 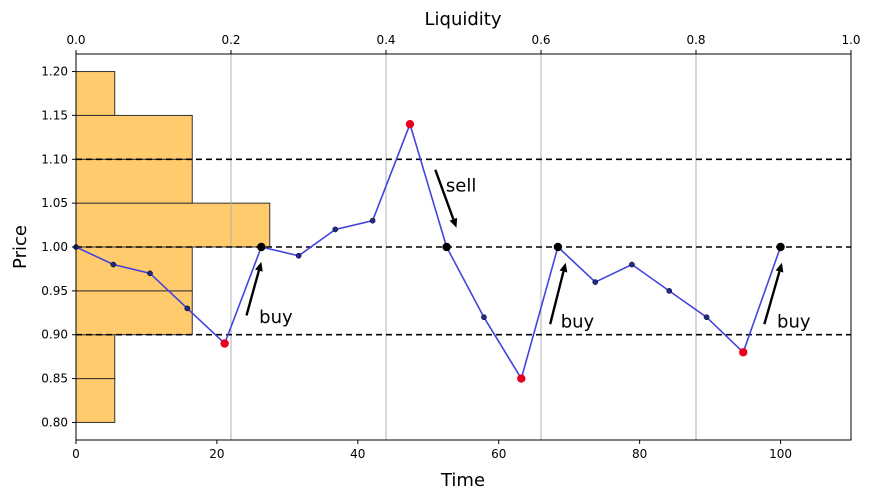 I want to click on x-tick-label: 60, so click(x=498, y=454).